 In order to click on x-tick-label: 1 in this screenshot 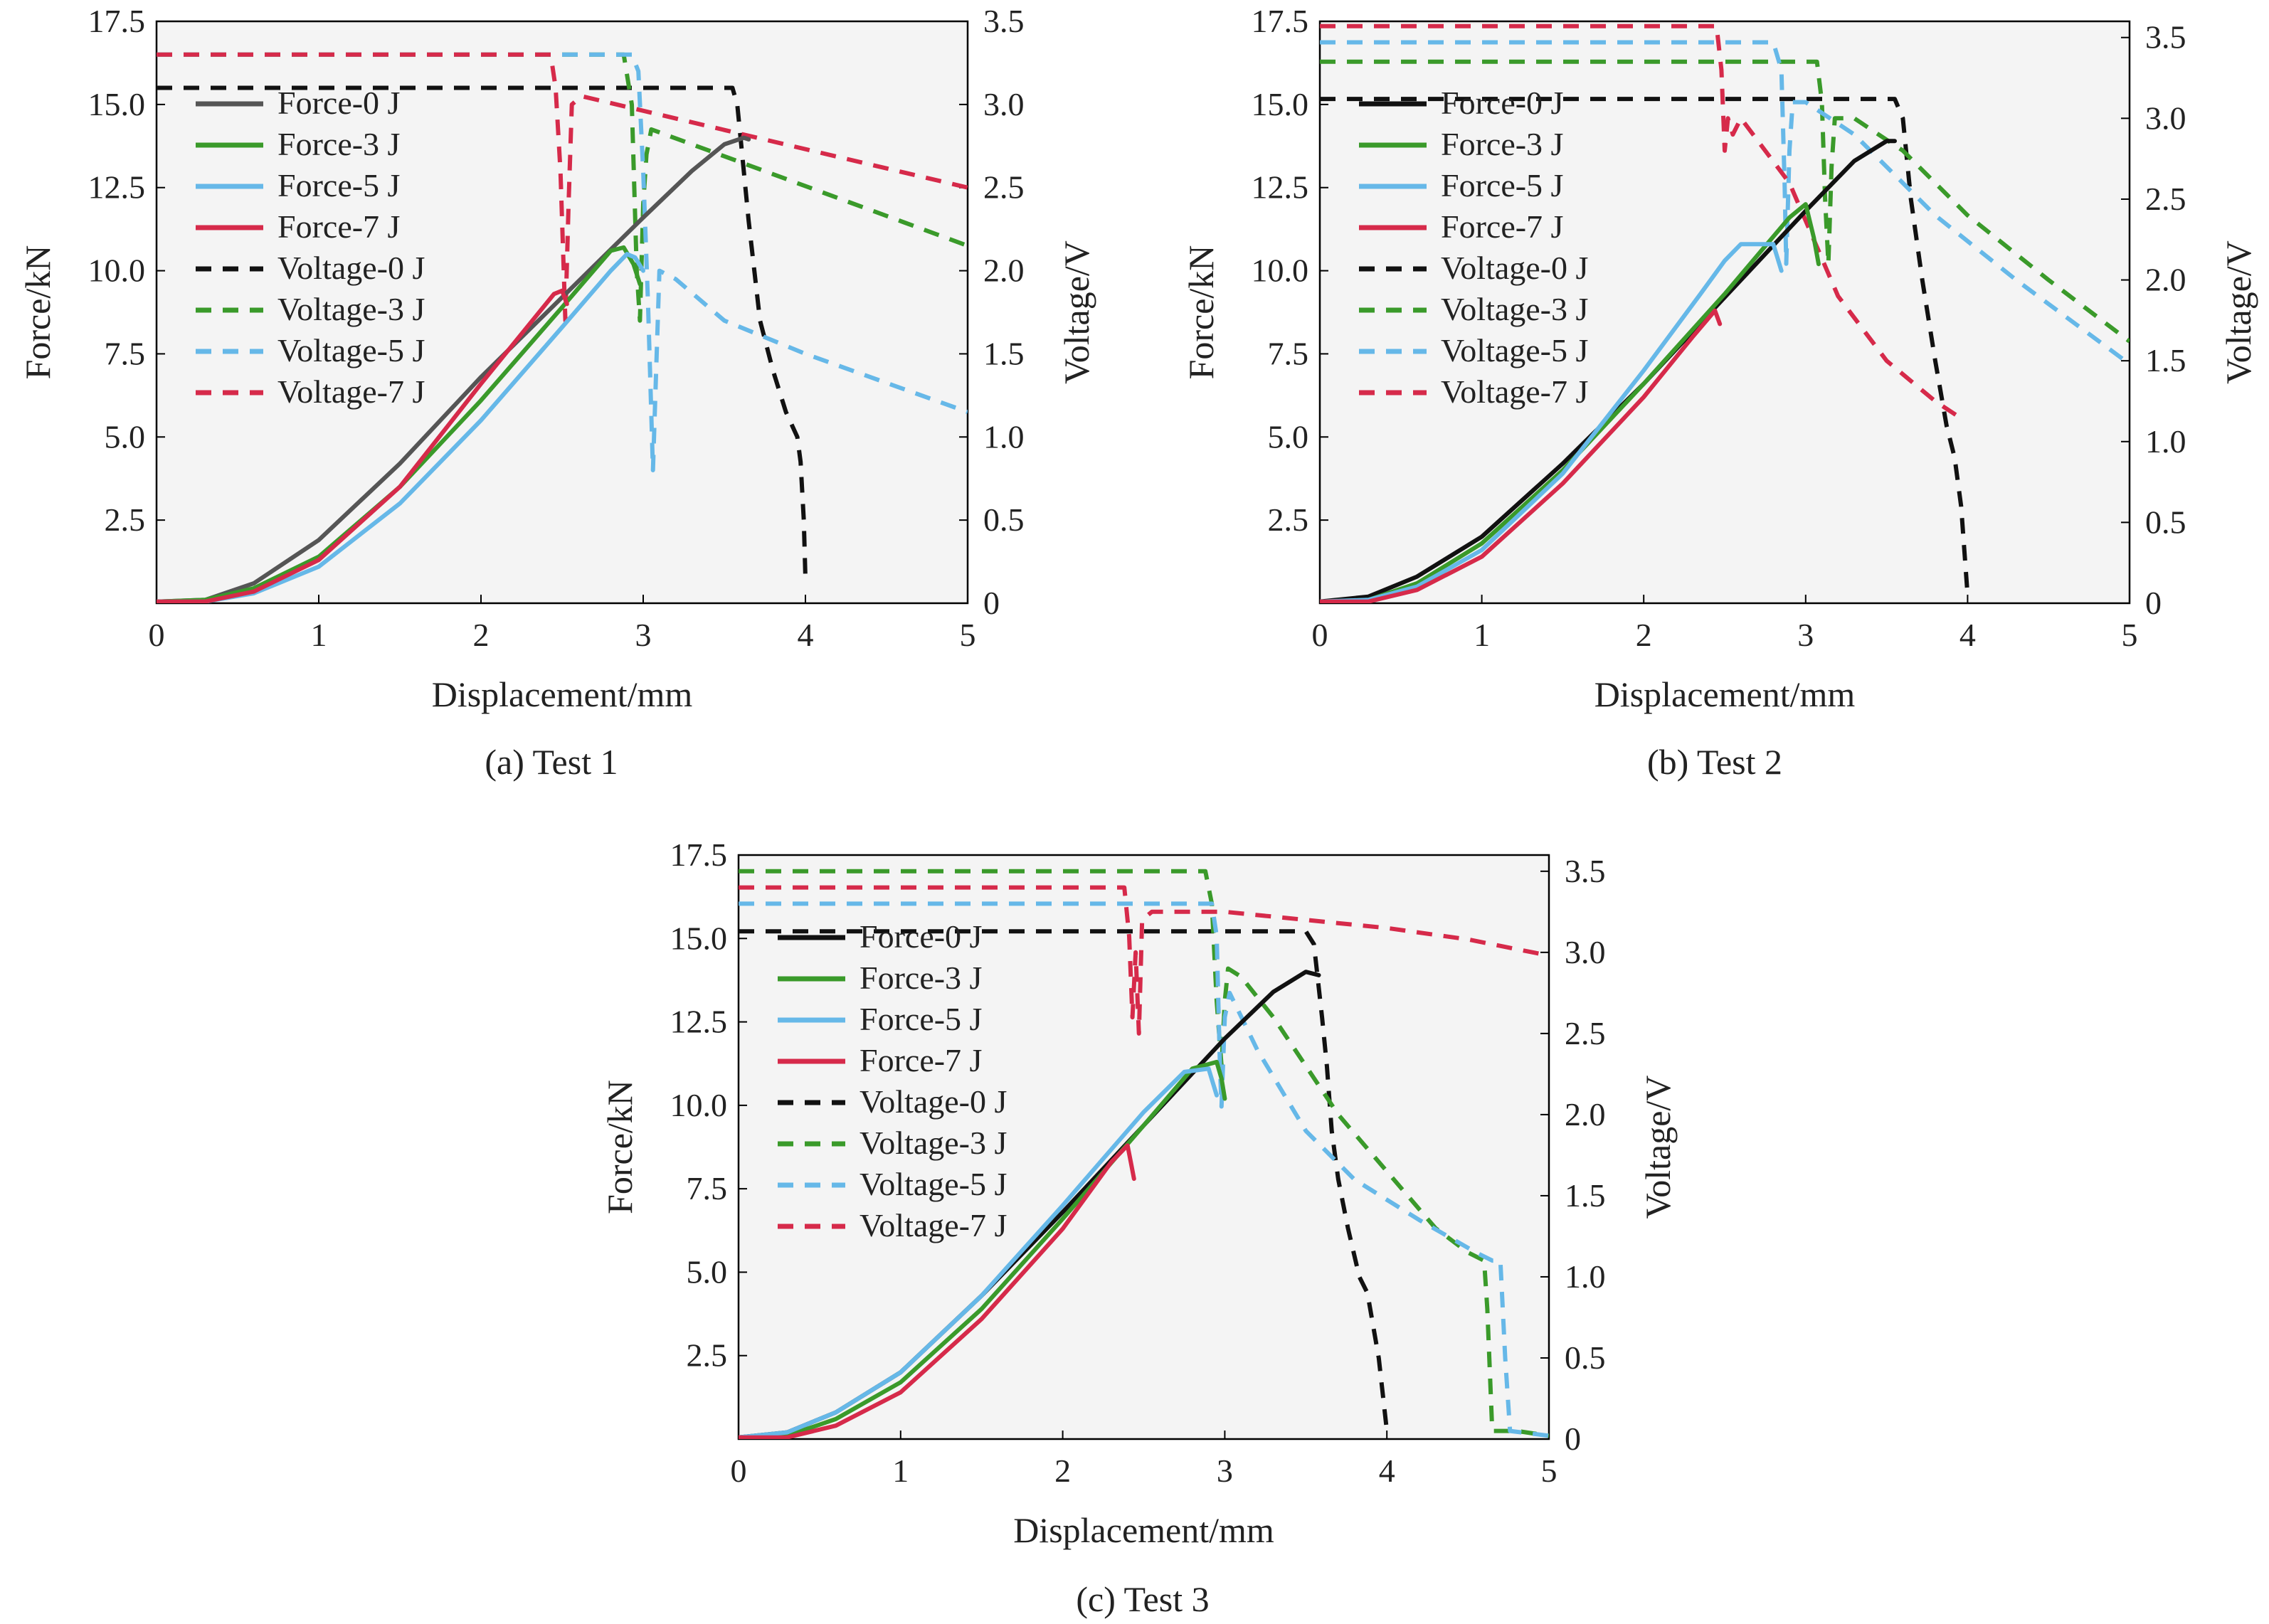, I will do `click(1482, 635)`.